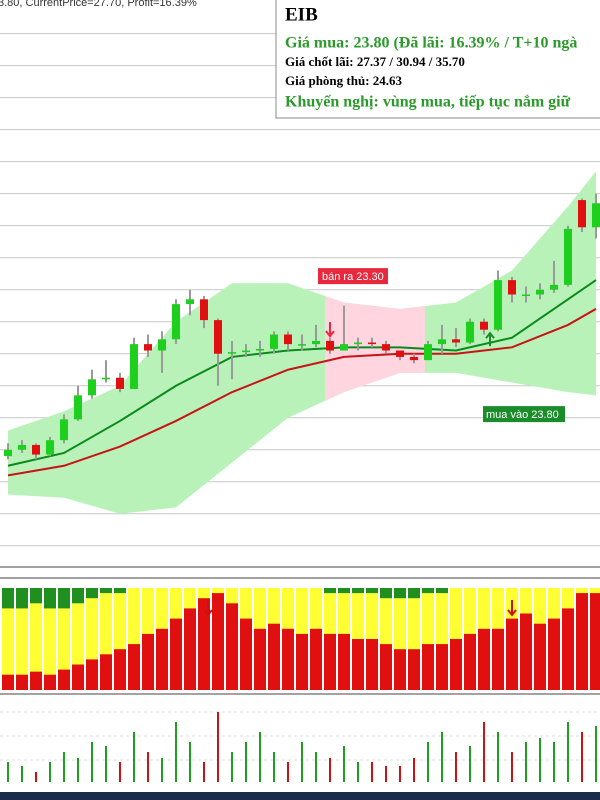  I want to click on info-box-frame, so click(437, 59).